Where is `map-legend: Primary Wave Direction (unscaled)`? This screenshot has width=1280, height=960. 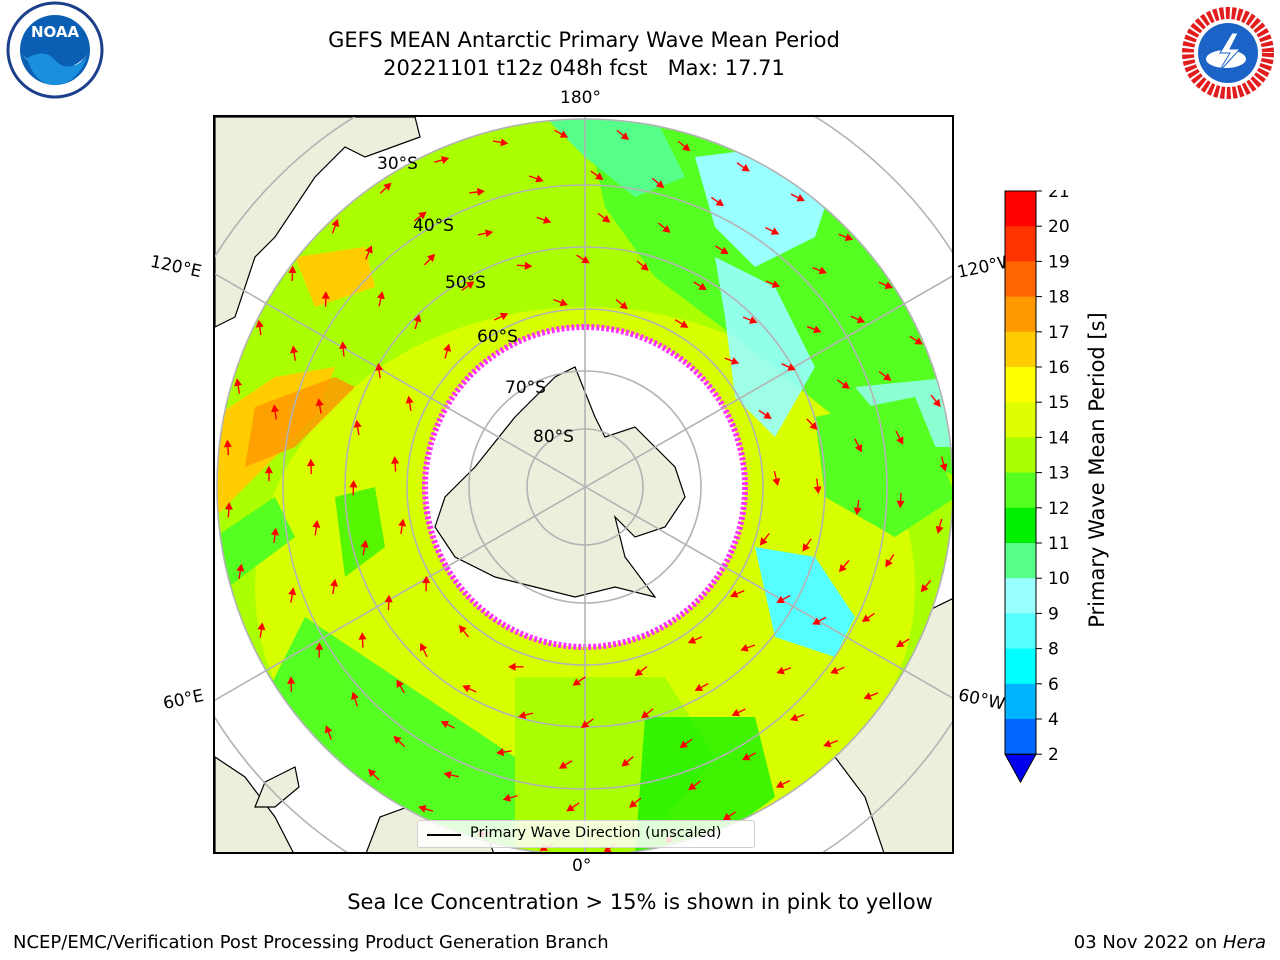
map-legend: Primary Wave Direction (unscaled) is located at coordinates (586, 834).